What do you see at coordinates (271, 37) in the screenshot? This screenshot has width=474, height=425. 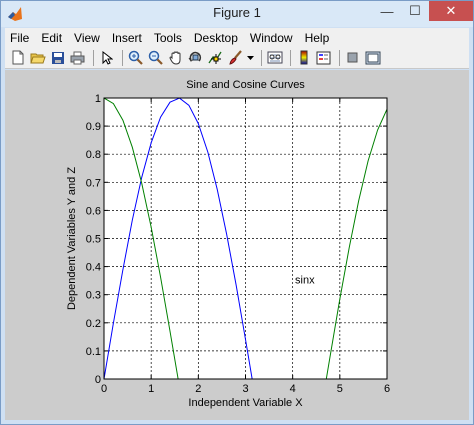 I see `menu-window: Window` at bounding box center [271, 37].